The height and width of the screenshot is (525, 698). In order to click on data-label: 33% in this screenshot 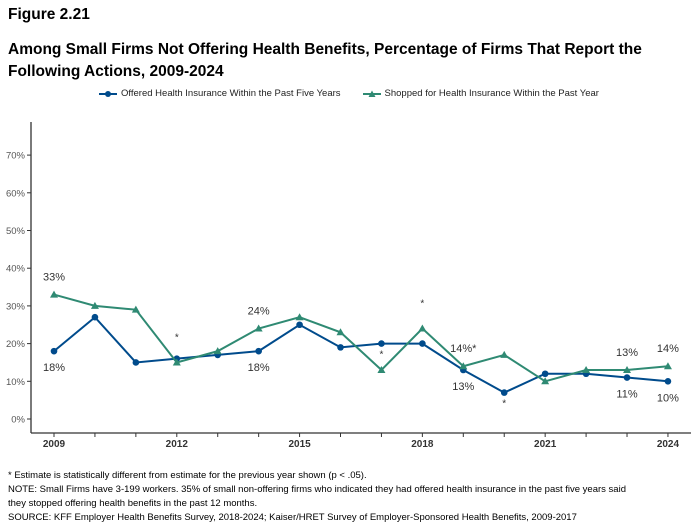, I will do `click(54, 278)`.